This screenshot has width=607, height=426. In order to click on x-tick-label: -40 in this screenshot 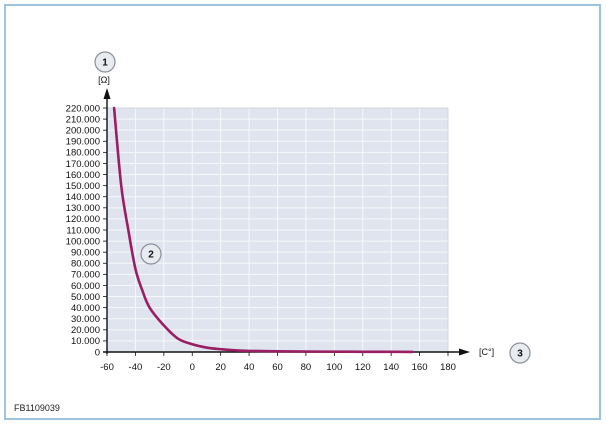, I will do `click(136, 367)`.